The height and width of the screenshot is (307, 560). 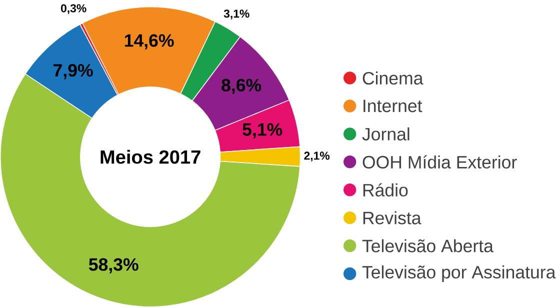 I want to click on data-label: 58,3%, so click(x=113, y=266).